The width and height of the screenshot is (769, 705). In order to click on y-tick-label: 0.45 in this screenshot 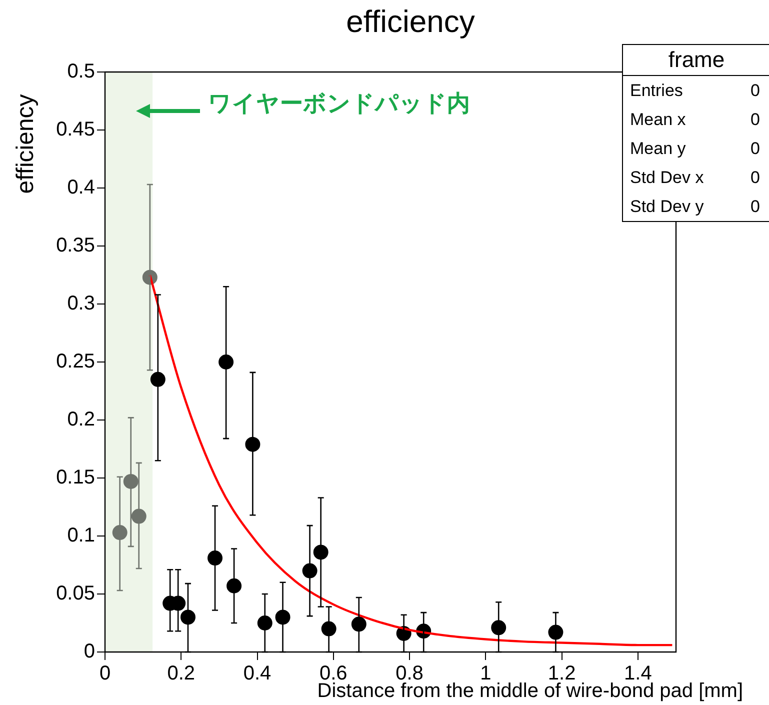, I will do `click(75, 129)`.